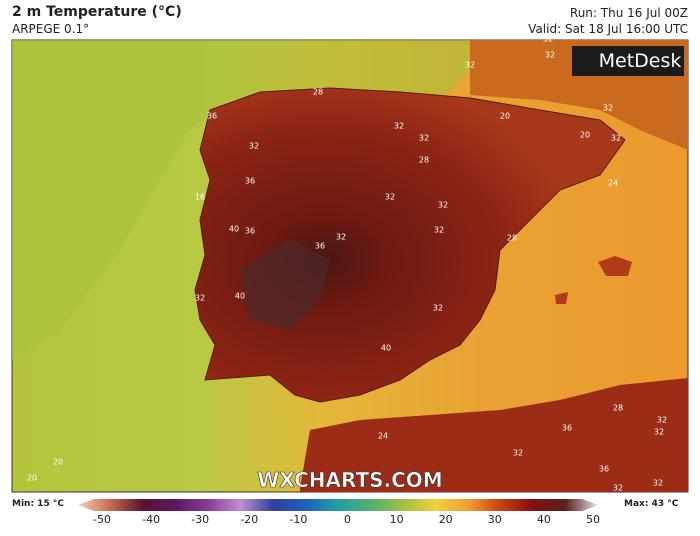  Describe the element at coordinates (640, 61) in the screenshot. I see `logo: MetDesk` at that location.